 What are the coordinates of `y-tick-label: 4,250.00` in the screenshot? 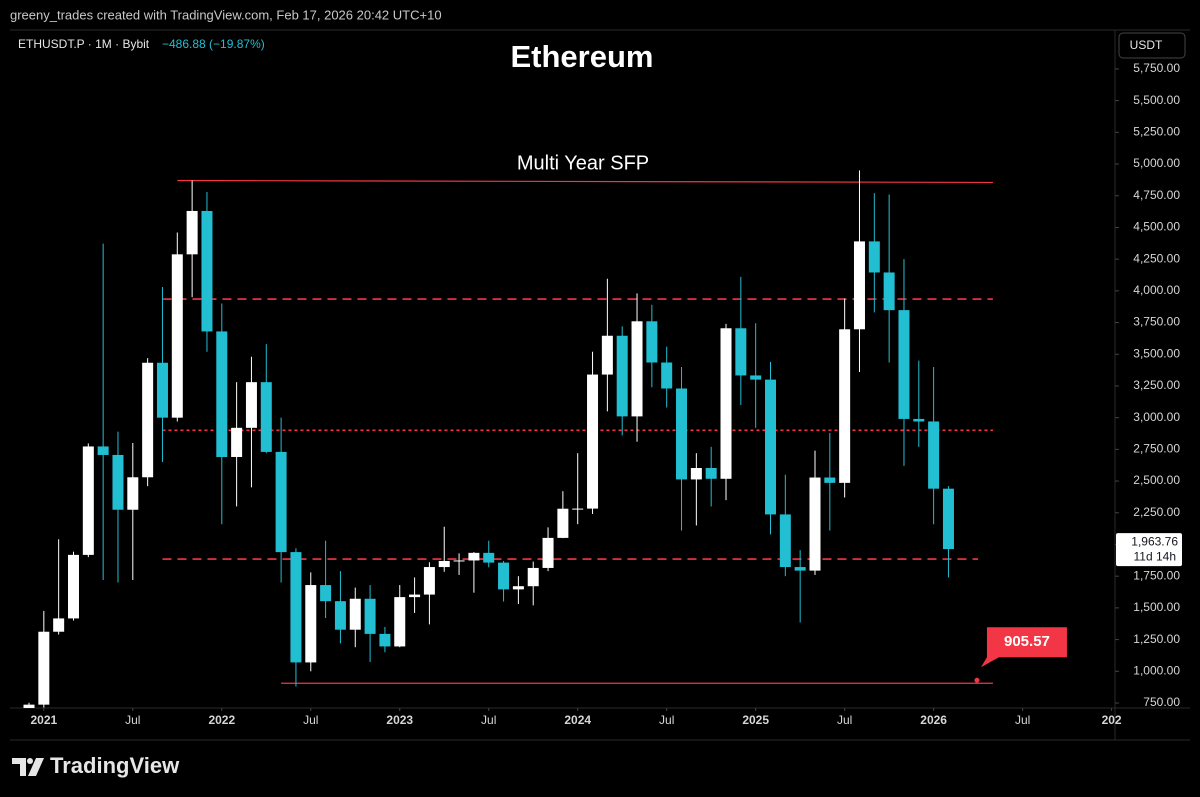 It's located at (1156, 258).